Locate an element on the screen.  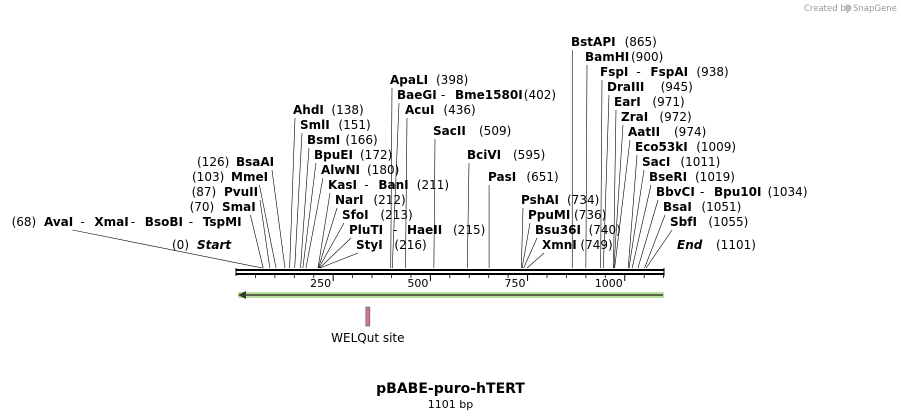
site-eari: EarI (971) is located at coordinates (649, 182).